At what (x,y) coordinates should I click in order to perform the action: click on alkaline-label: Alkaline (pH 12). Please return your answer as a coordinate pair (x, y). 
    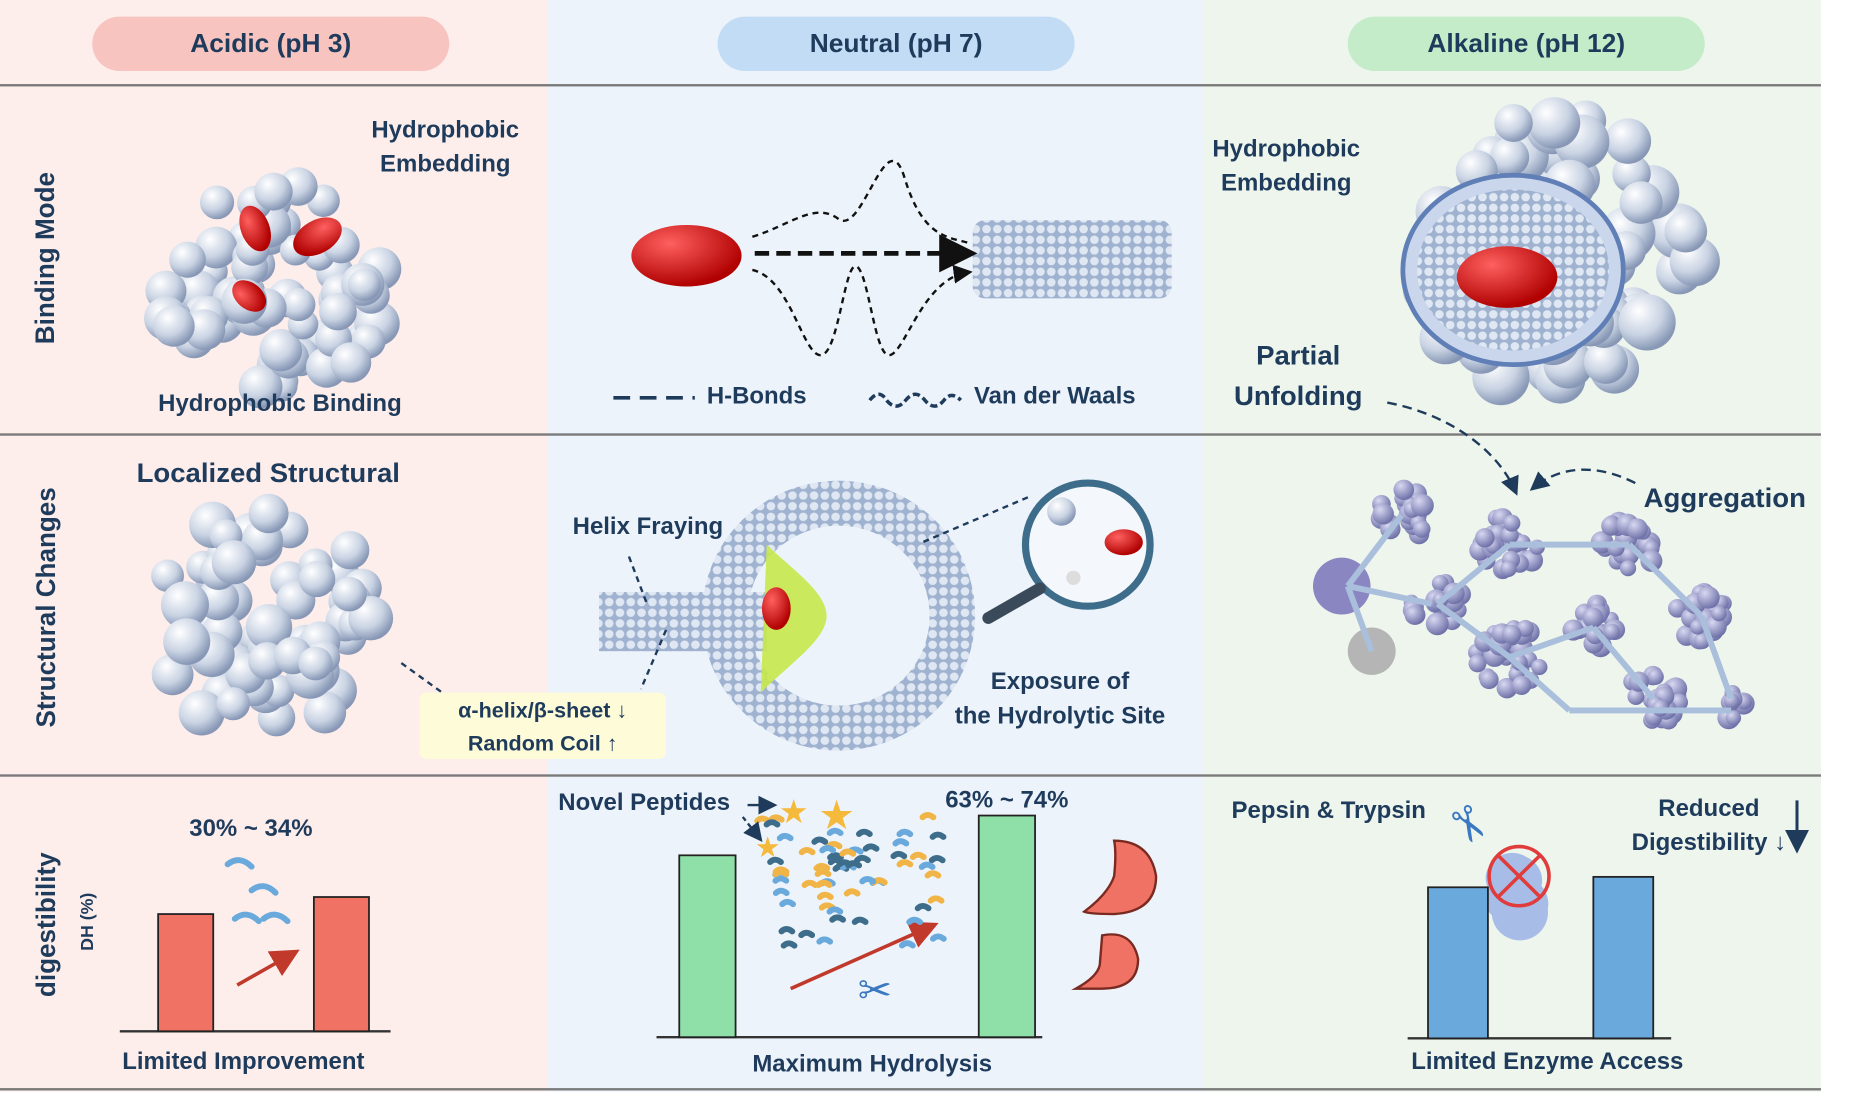
    Looking at the image, I should click on (1526, 43).